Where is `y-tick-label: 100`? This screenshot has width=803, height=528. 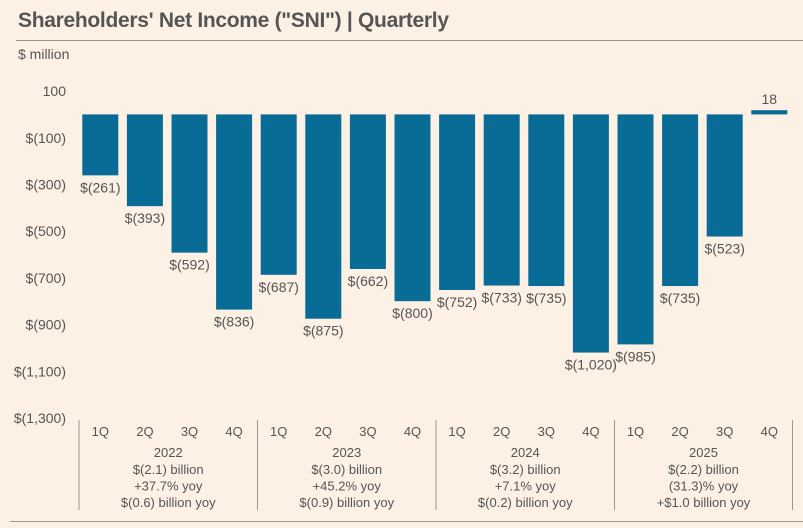
y-tick-label: 100 is located at coordinates (55, 91).